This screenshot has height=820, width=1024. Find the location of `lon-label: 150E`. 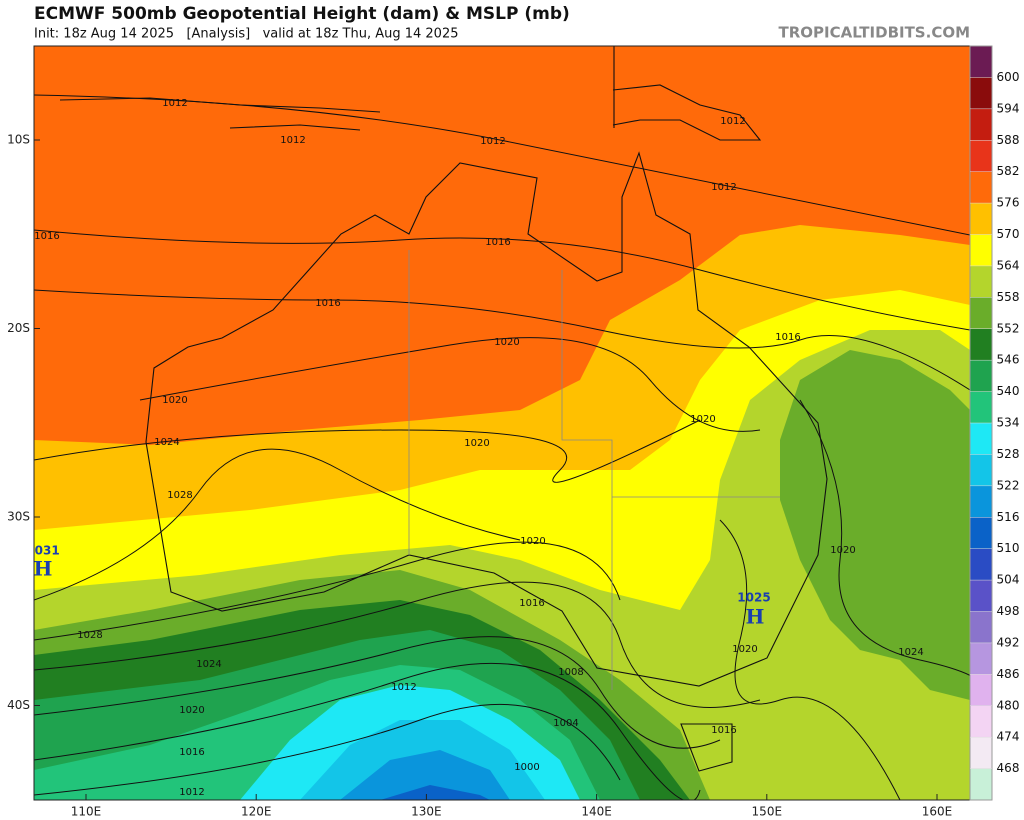

lon-label: 150E is located at coordinates (767, 812).